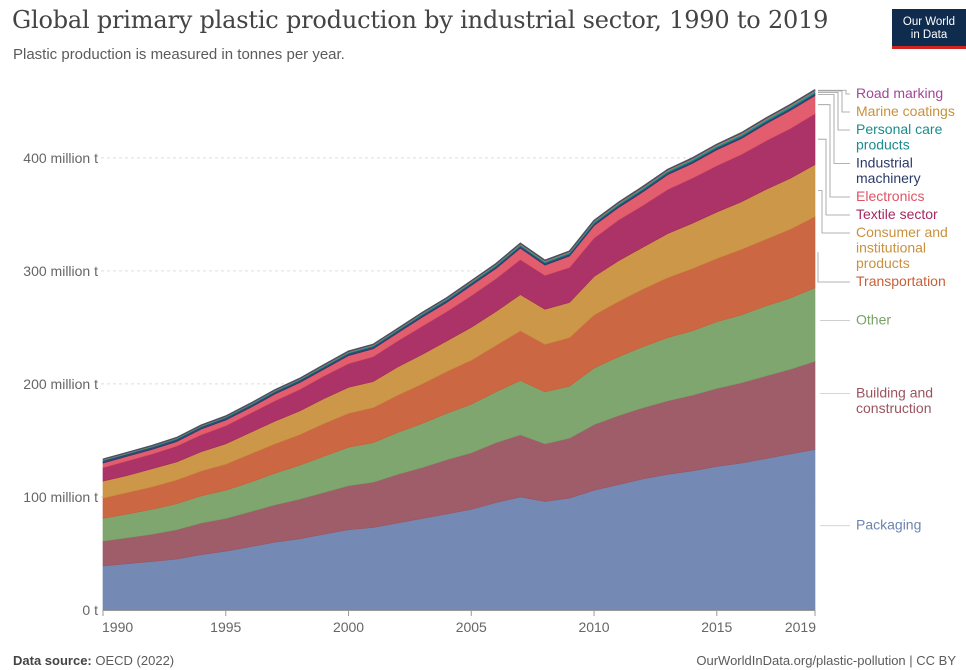 This screenshot has width=966, height=670. Describe the element at coordinates (929, 35) in the screenshot. I see `logo-line-2: in Data` at that location.